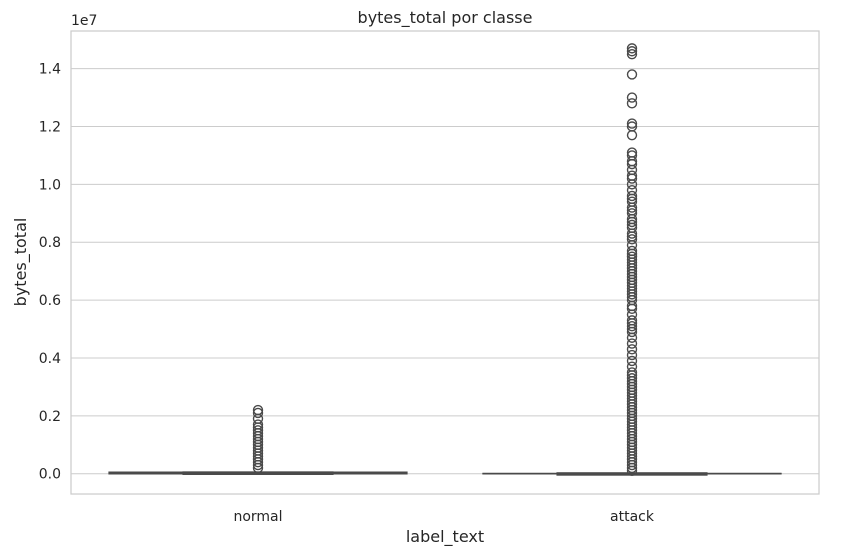 This screenshot has width=856, height=556. What do you see at coordinates (50, 417) in the screenshot?
I see `y-tick-label: 0.2` at bounding box center [50, 417].